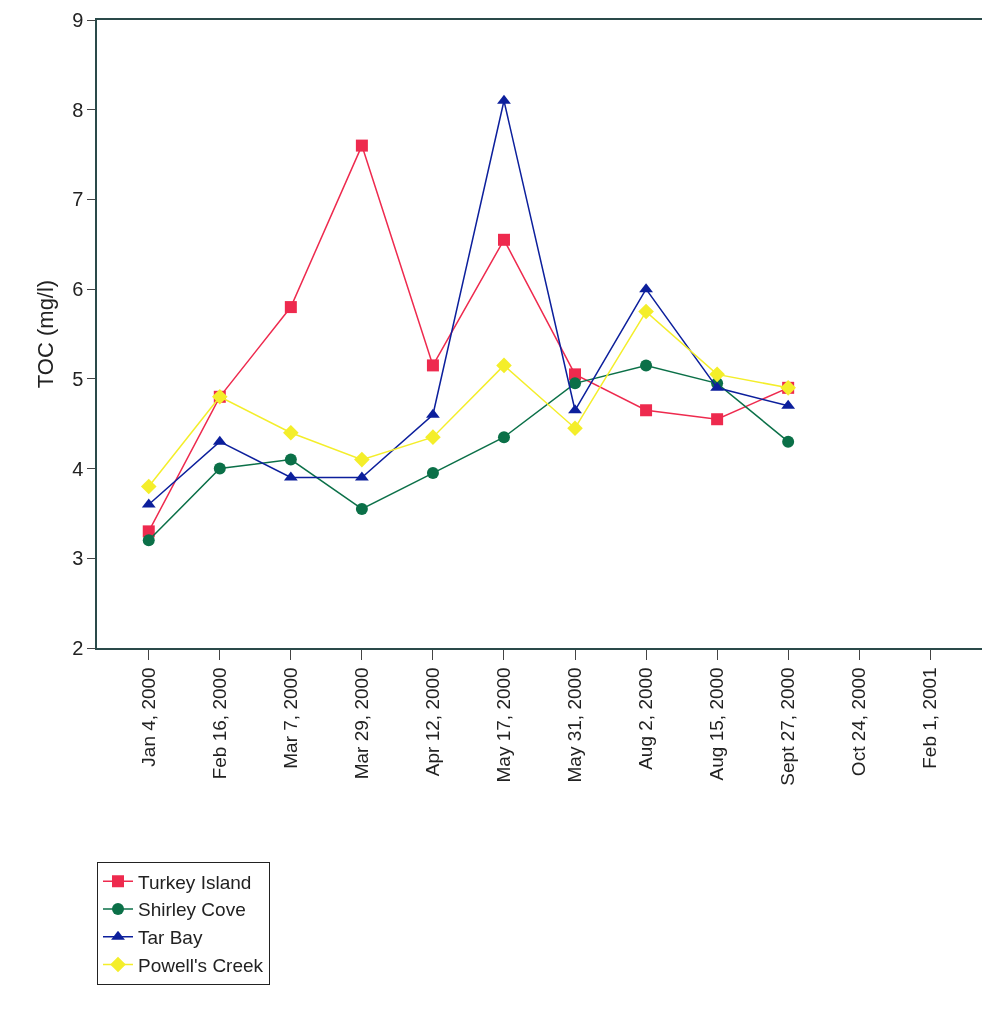 This screenshot has height=1018, width=982. What do you see at coordinates (219, 723) in the screenshot?
I see `x-tick-label: Feb 16, 2000` at bounding box center [219, 723].